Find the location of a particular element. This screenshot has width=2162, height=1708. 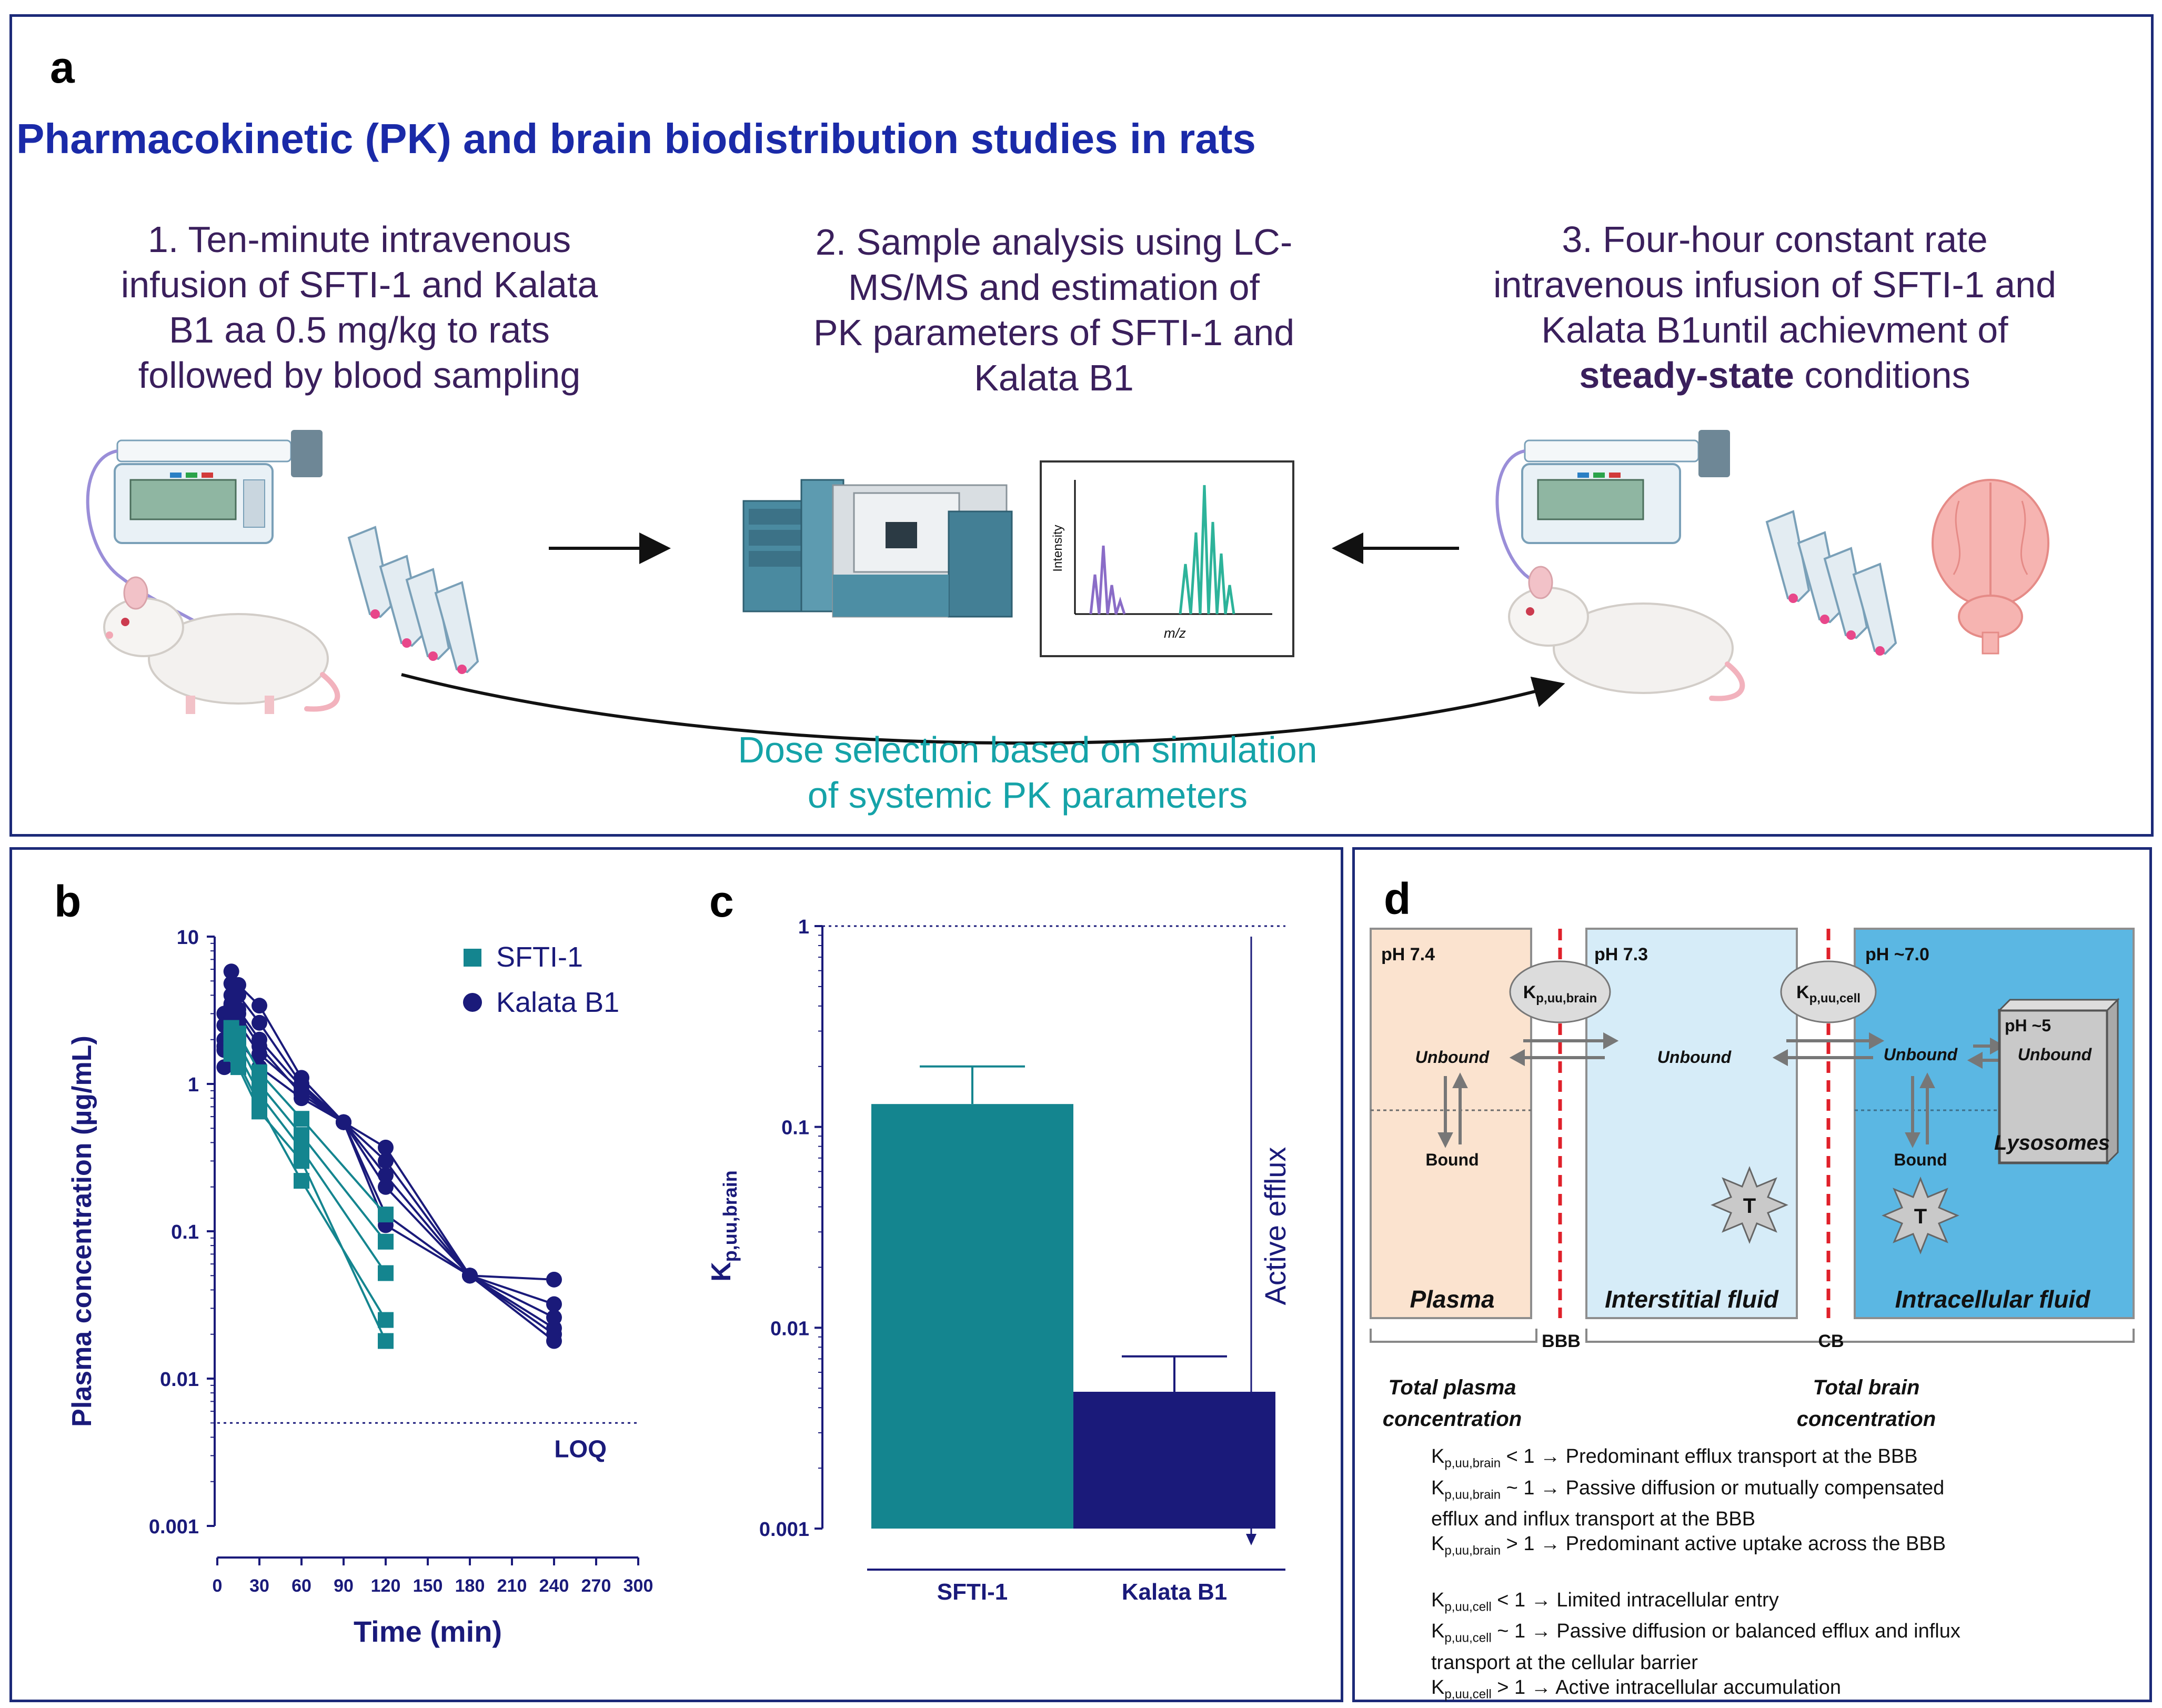

dose-selection-arrow is located at coordinates (983, 709).